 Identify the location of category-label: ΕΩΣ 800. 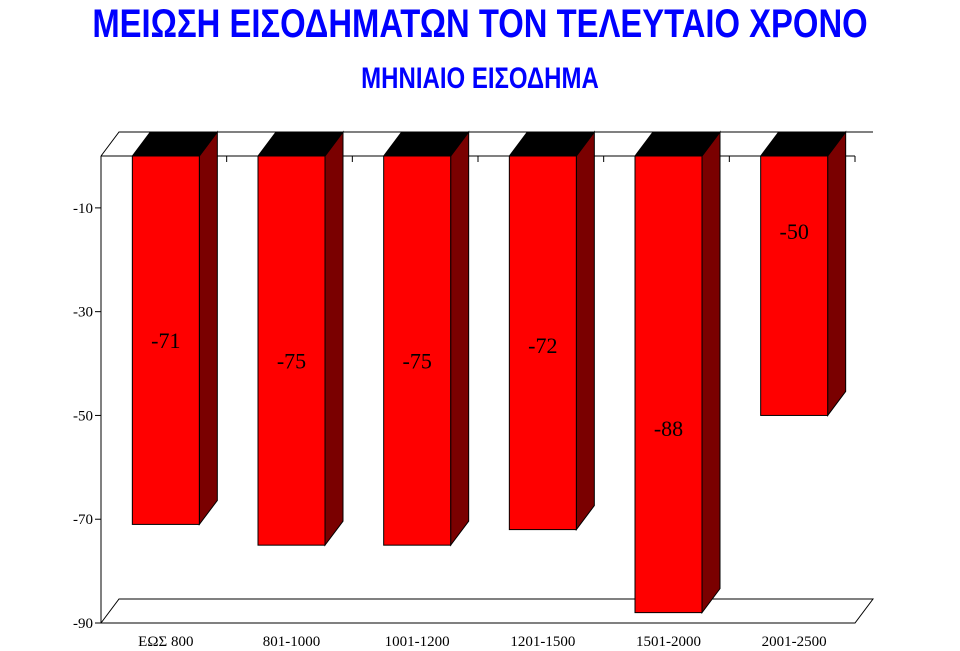
(165, 642).